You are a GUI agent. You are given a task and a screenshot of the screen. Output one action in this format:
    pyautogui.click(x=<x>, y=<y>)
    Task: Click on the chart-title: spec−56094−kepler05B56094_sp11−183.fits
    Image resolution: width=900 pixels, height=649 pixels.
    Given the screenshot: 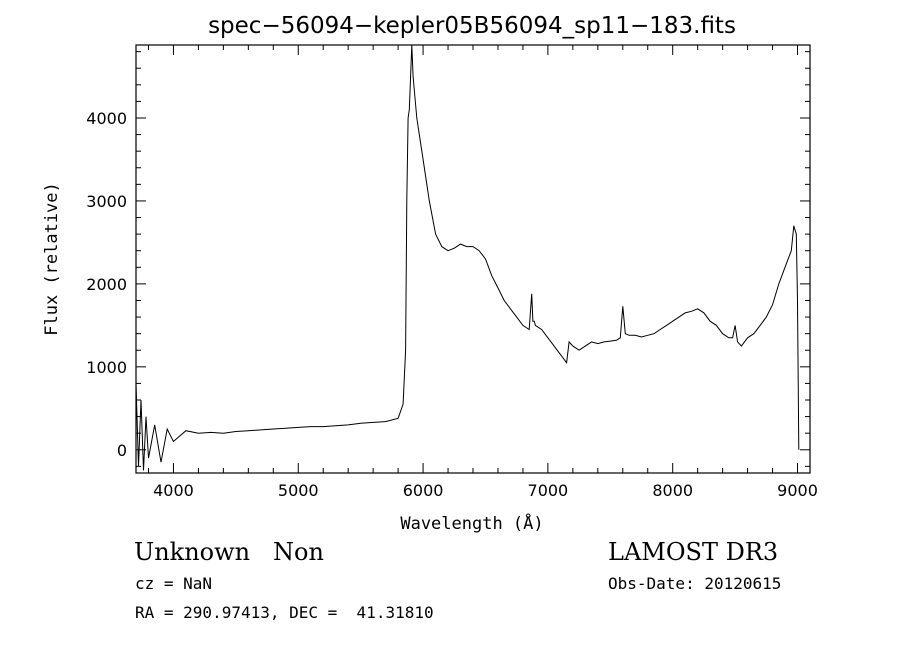 What is the action you would take?
    pyautogui.click(x=472, y=26)
    